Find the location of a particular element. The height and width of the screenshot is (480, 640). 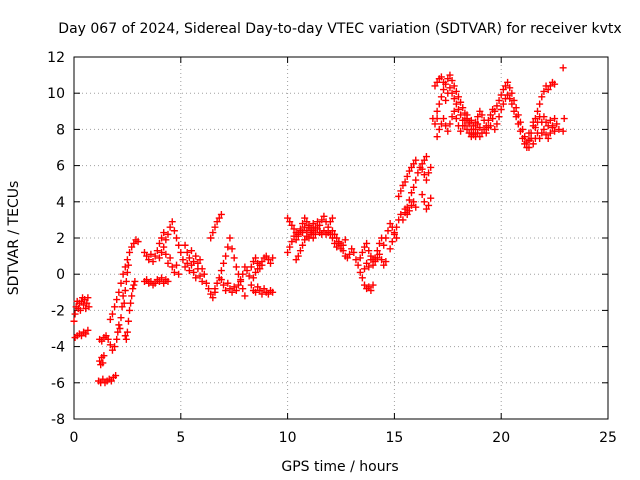

x-tick-label: 5 is located at coordinates (180, 438).